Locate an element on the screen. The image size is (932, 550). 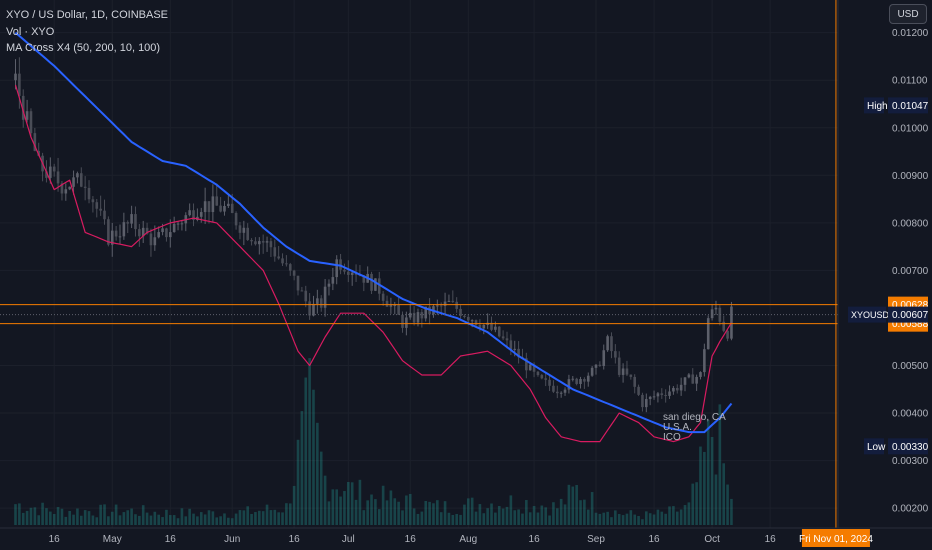
high-tag-label: High is located at coordinates (877, 106).